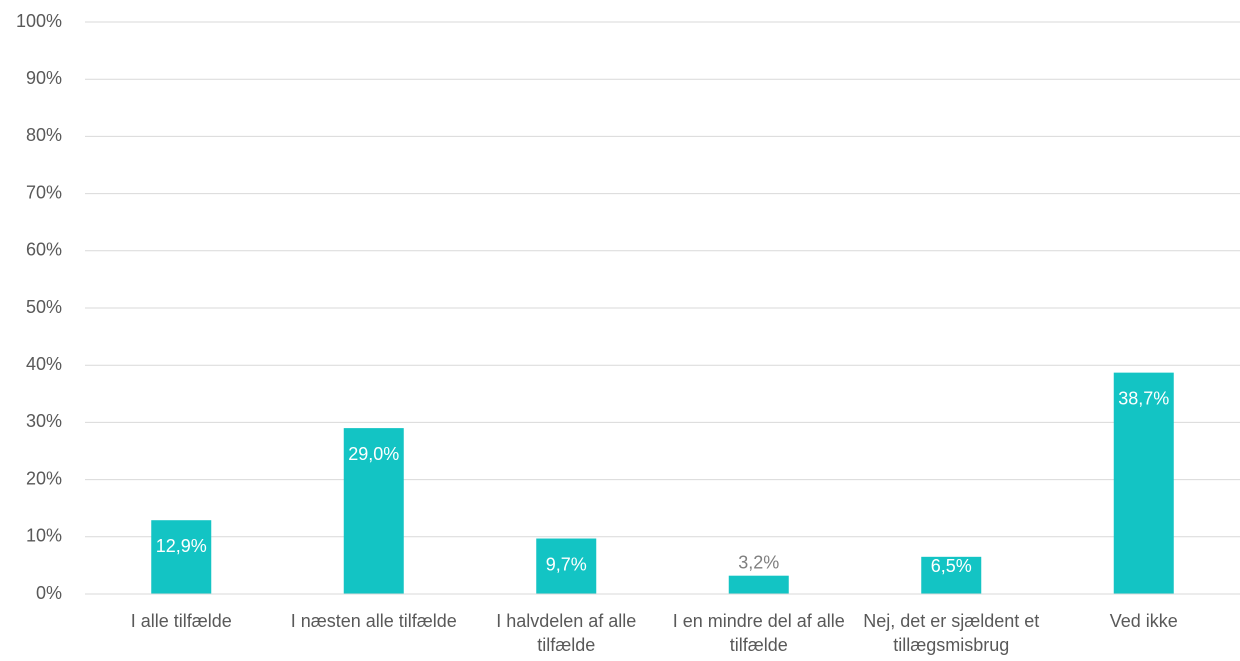 The width and height of the screenshot is (1240, 661). What do you see at coordinates (181, 621) in the screenshot?
I see `x-tick-label: I alle tilfælde` at bounding box center [181, 621].